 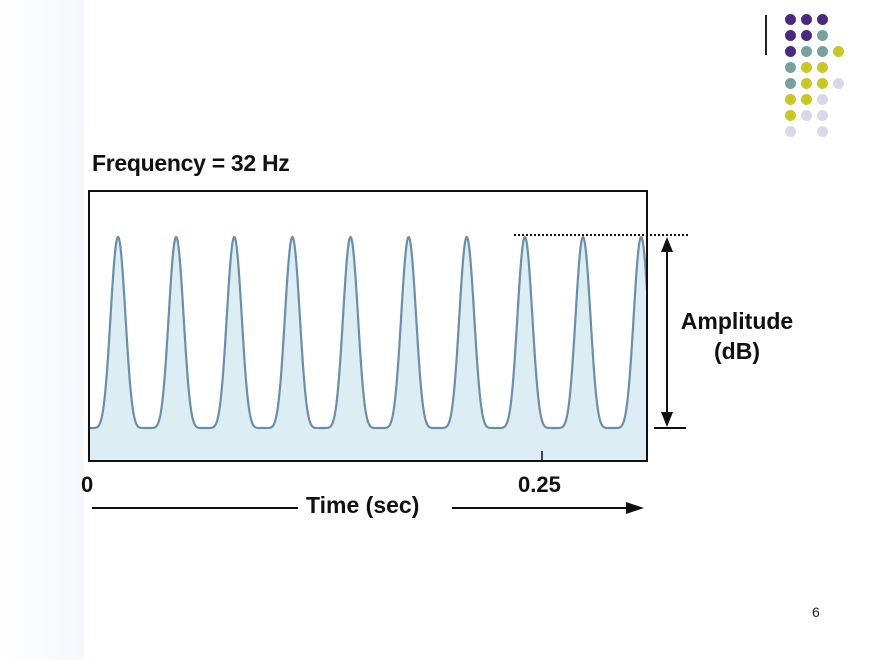 I want to click on y-axis-label: Amplitude (dB), so click(x=737, y=336).